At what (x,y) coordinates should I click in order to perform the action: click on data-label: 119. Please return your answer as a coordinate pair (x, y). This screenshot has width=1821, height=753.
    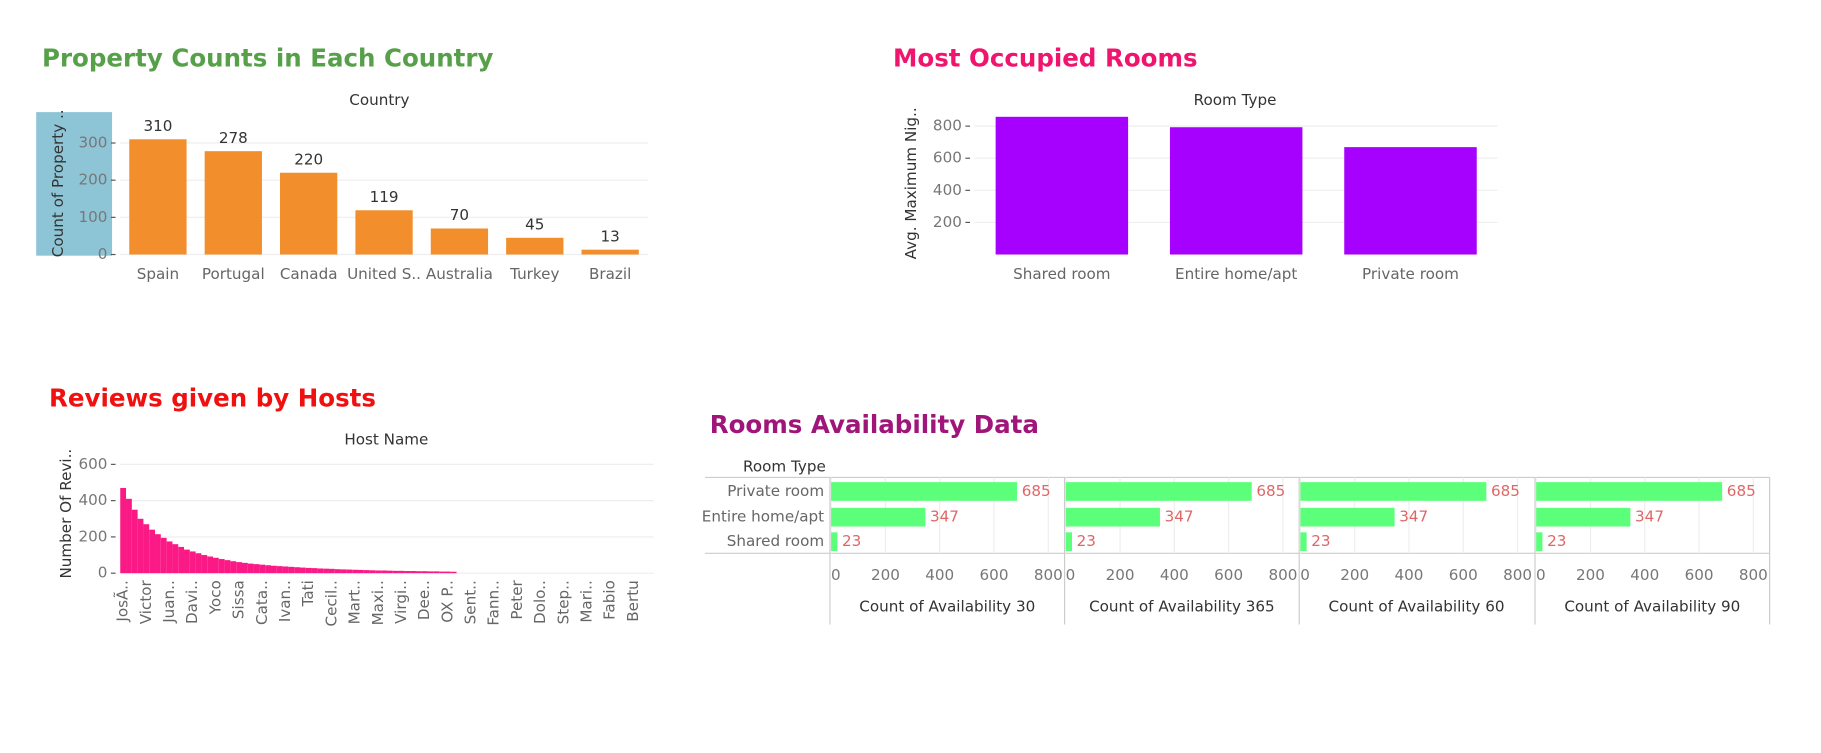
    Looking at the image, I should click on (384, 197).